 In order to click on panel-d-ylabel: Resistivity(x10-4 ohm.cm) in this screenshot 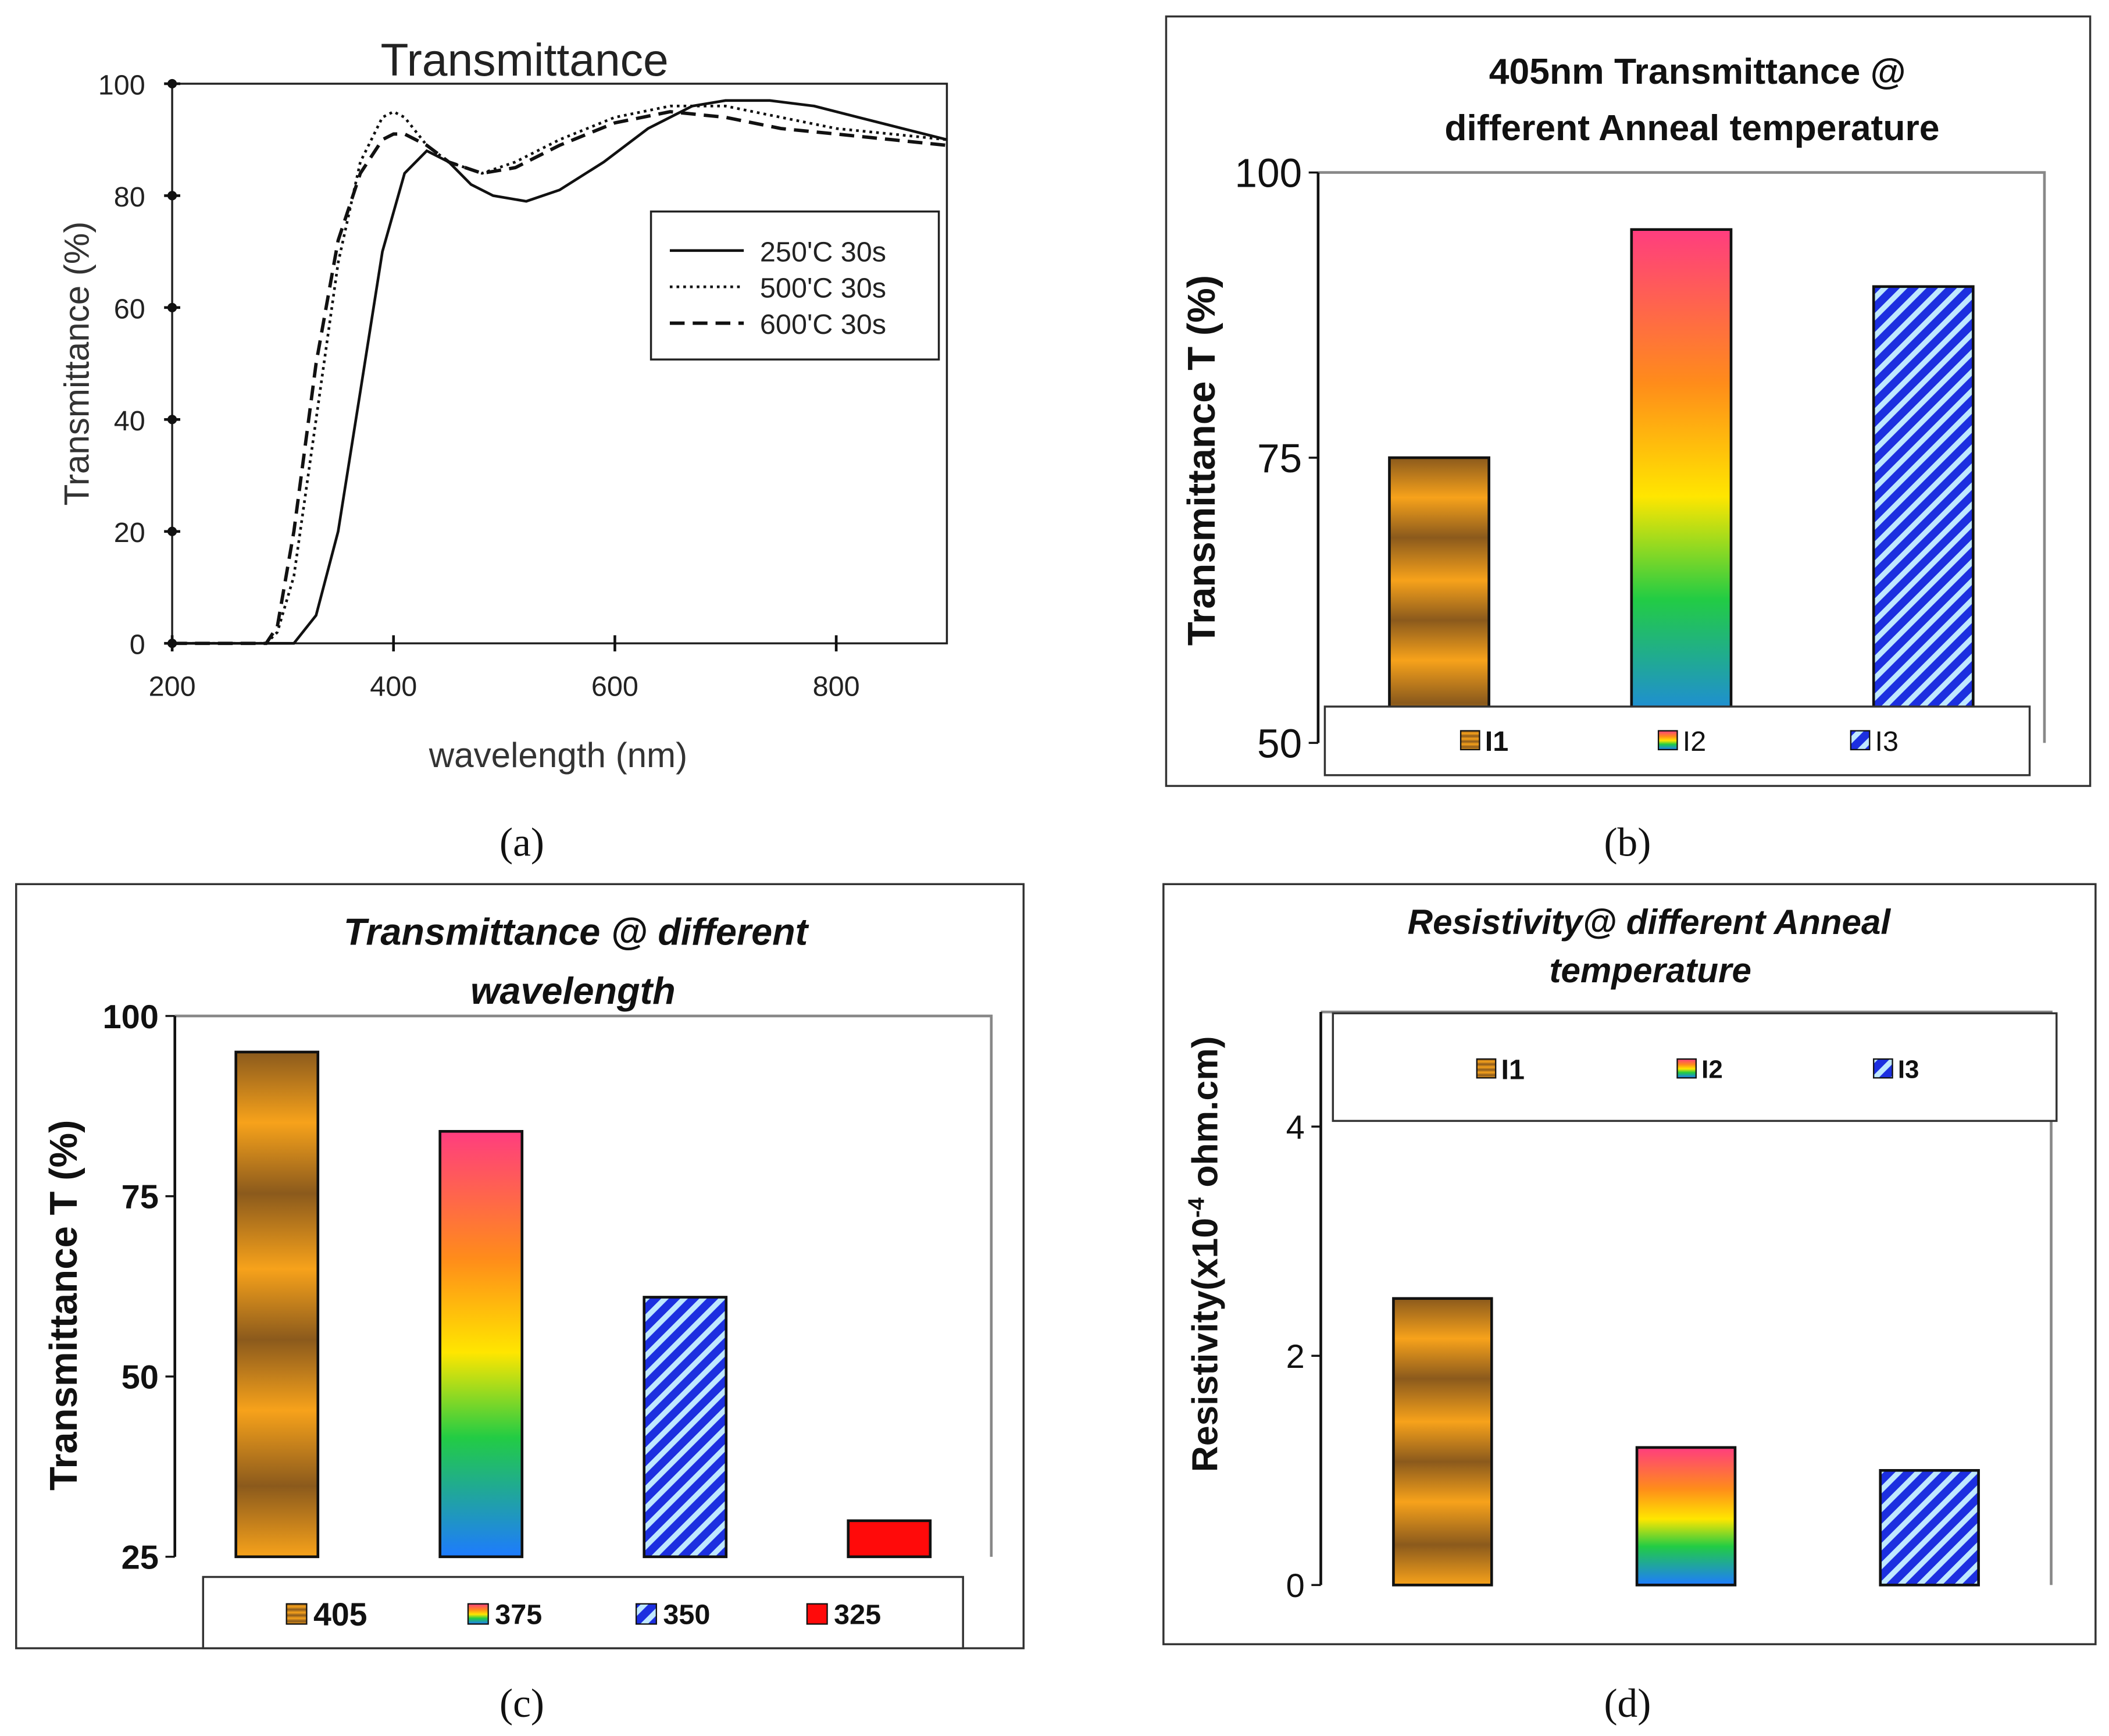, I will do `click(1204, 1254)`.